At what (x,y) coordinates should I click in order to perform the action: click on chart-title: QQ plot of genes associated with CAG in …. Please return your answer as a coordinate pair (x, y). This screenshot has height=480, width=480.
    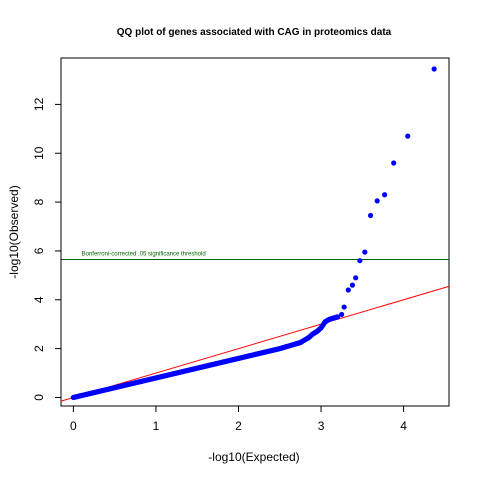
    Looking at the image, I should click on (254, 32).